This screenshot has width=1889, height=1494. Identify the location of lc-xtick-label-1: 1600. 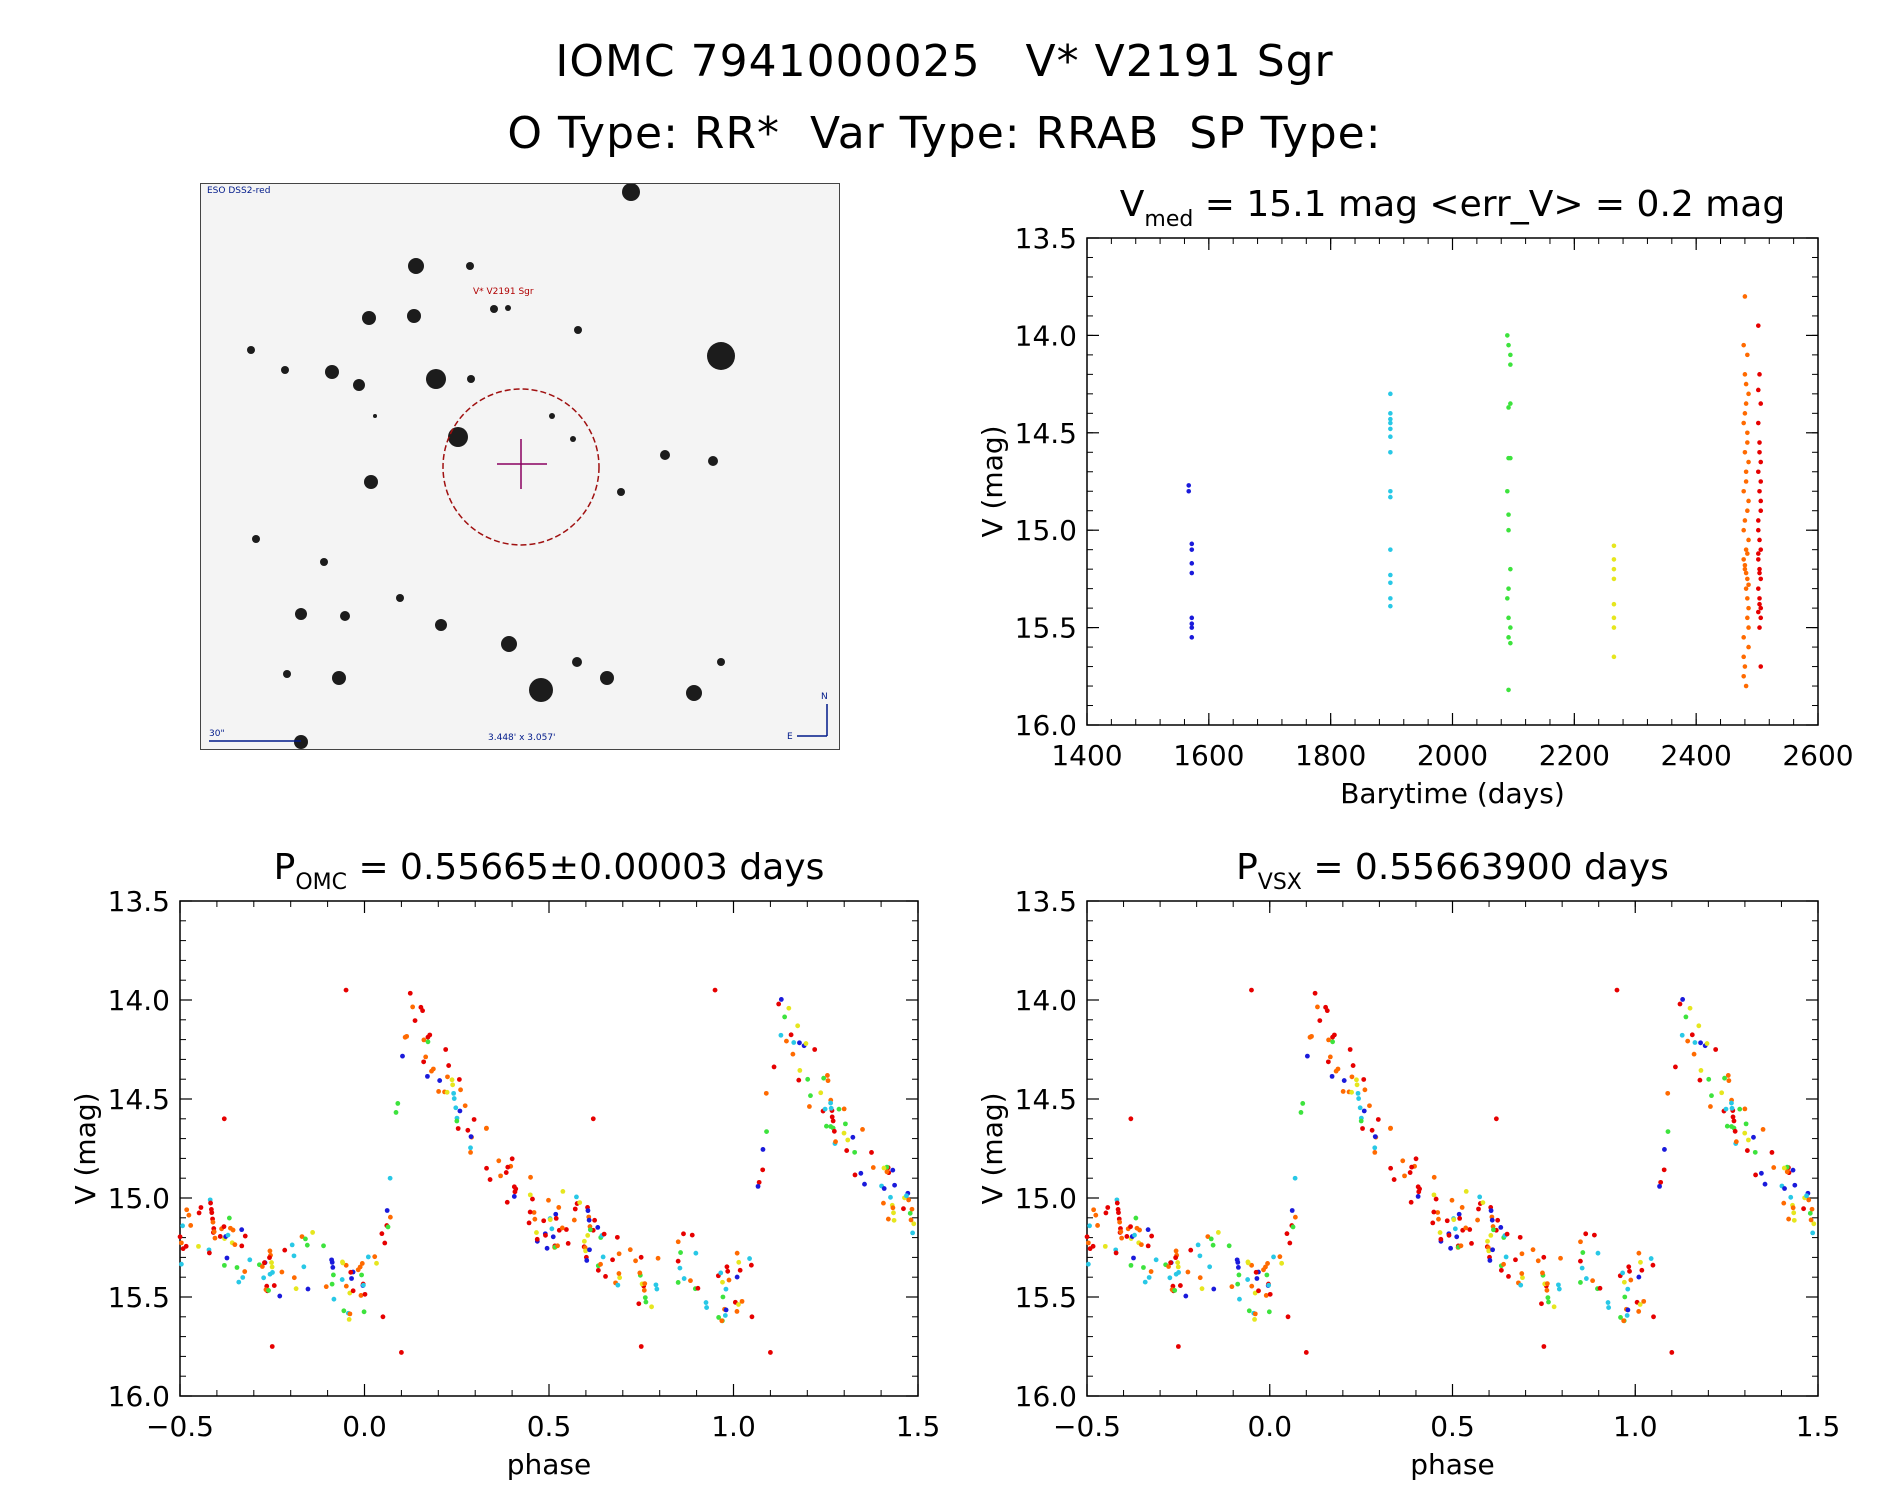
(1208, 755).